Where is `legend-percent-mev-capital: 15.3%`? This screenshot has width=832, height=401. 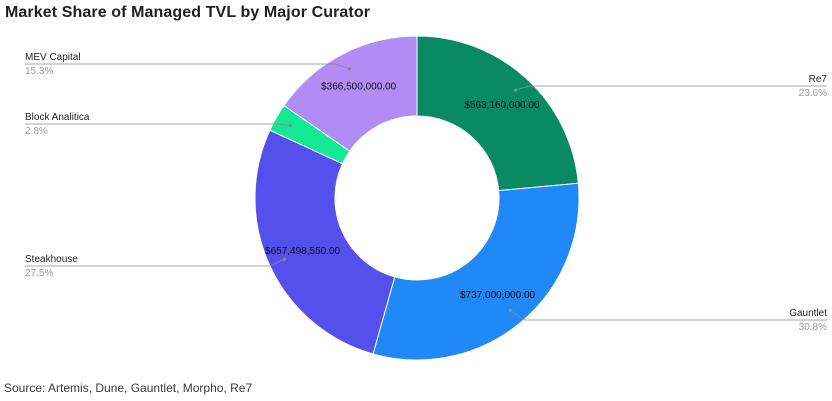
legend-percent-mev-capital: 15.3% is located at coordinates (39, 71).